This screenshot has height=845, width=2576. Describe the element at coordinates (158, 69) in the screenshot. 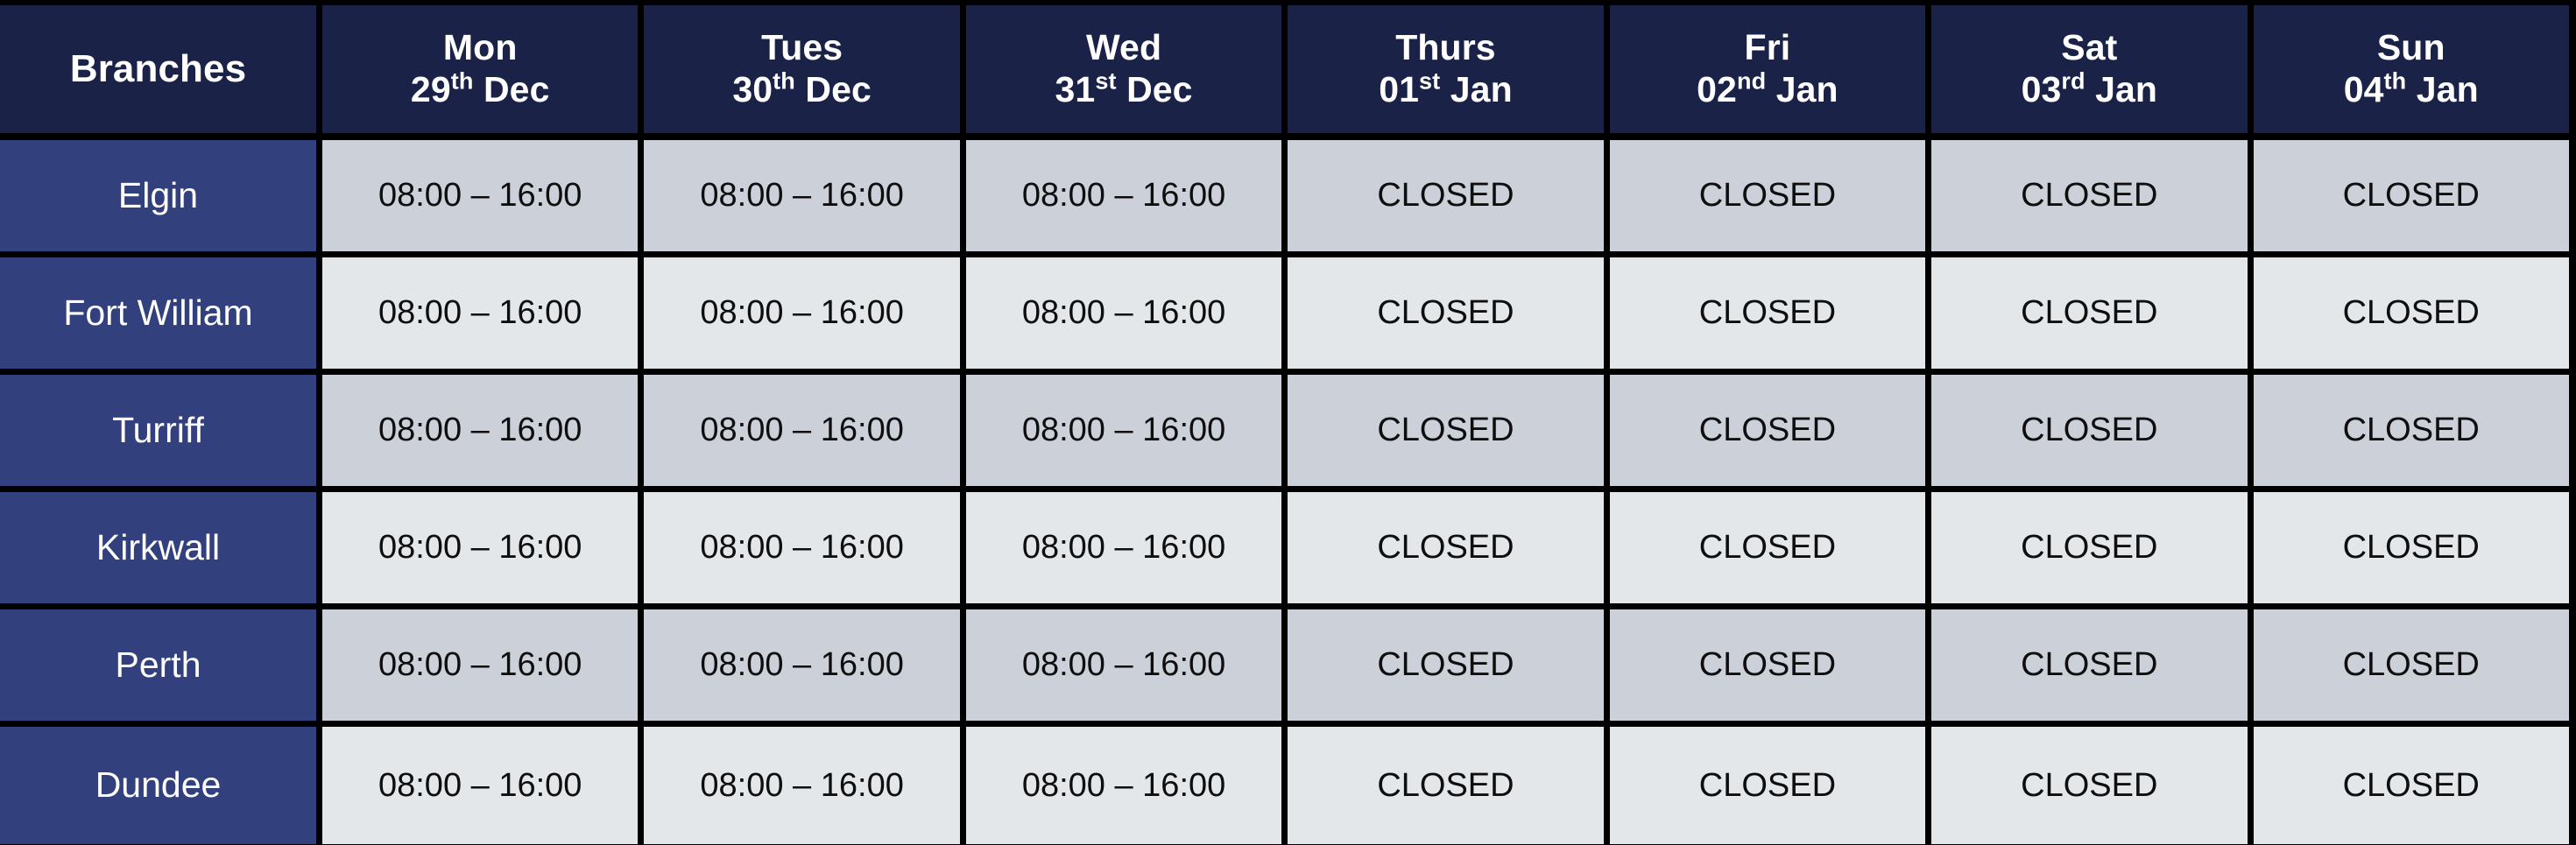

I see `column-header-branches-label: Branches` at that location.